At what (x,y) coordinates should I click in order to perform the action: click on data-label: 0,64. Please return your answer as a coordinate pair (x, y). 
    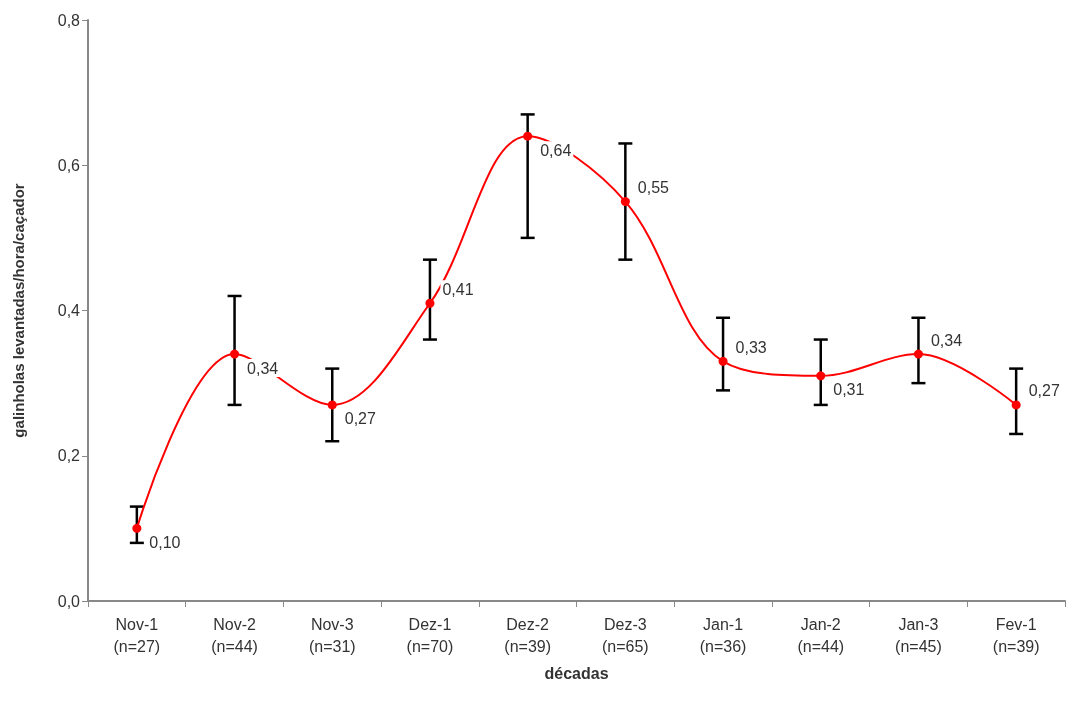
    Looking at the image, I should click on (556, 150).